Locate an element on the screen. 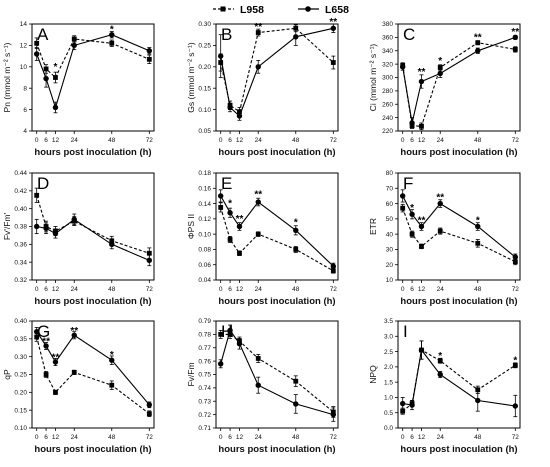 The height and width of the screenshot is (467, 550). y-axis-title-f: ETR is located at coordinates (373, 226).